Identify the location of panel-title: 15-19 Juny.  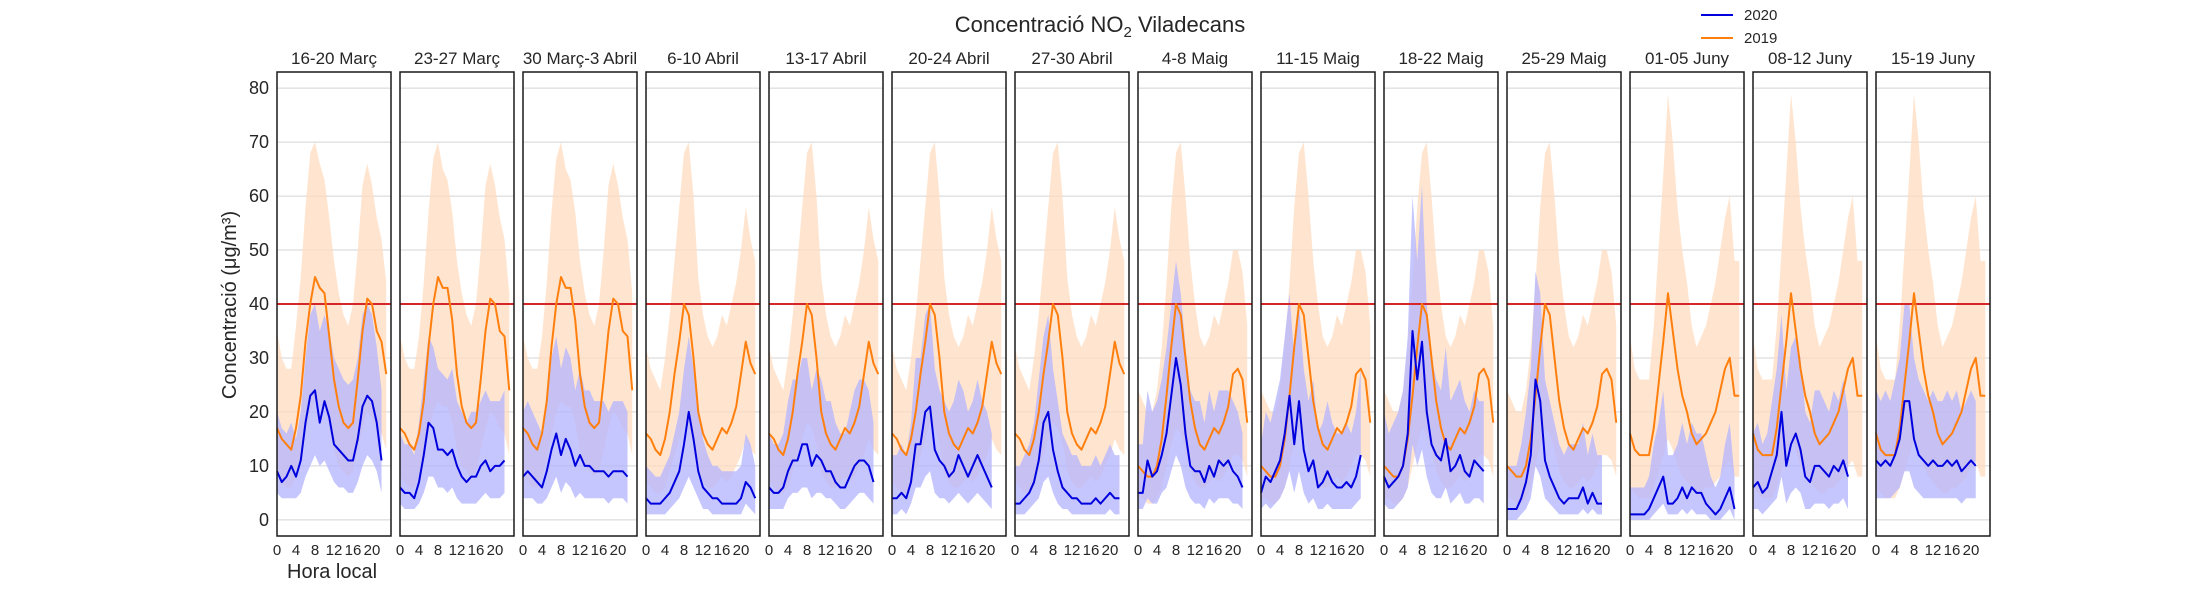
(1933, 58).